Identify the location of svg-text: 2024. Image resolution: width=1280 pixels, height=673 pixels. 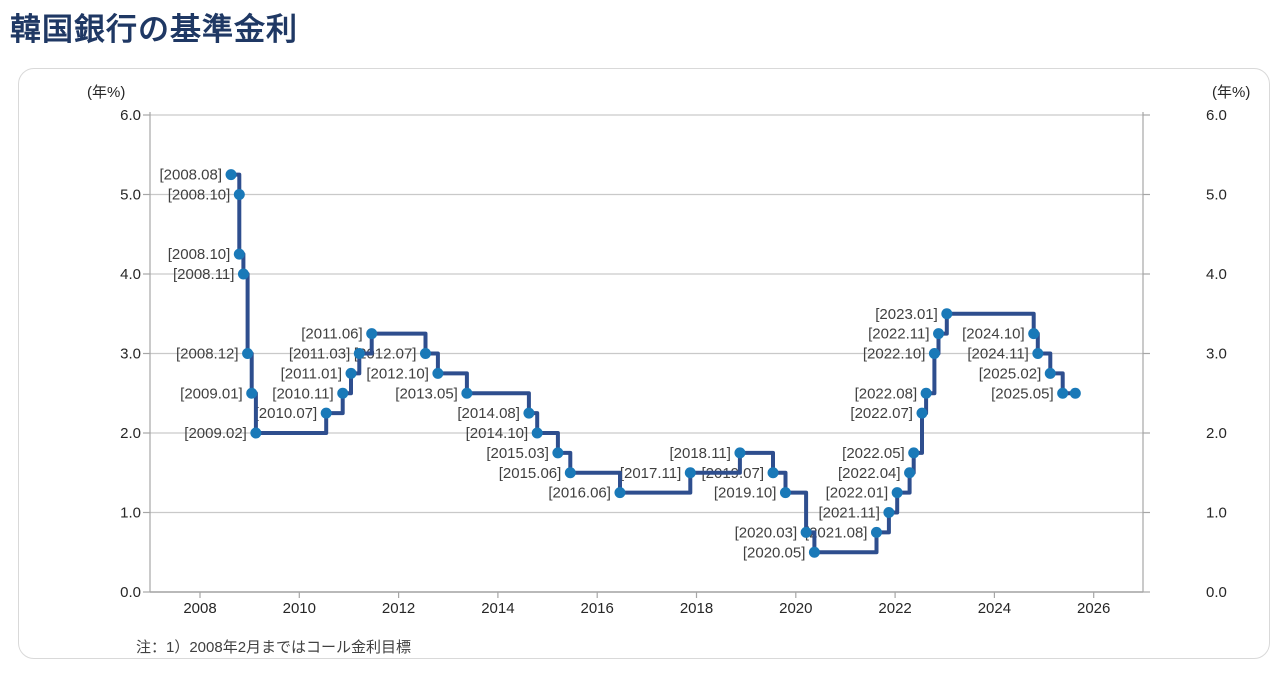
(994, 608).